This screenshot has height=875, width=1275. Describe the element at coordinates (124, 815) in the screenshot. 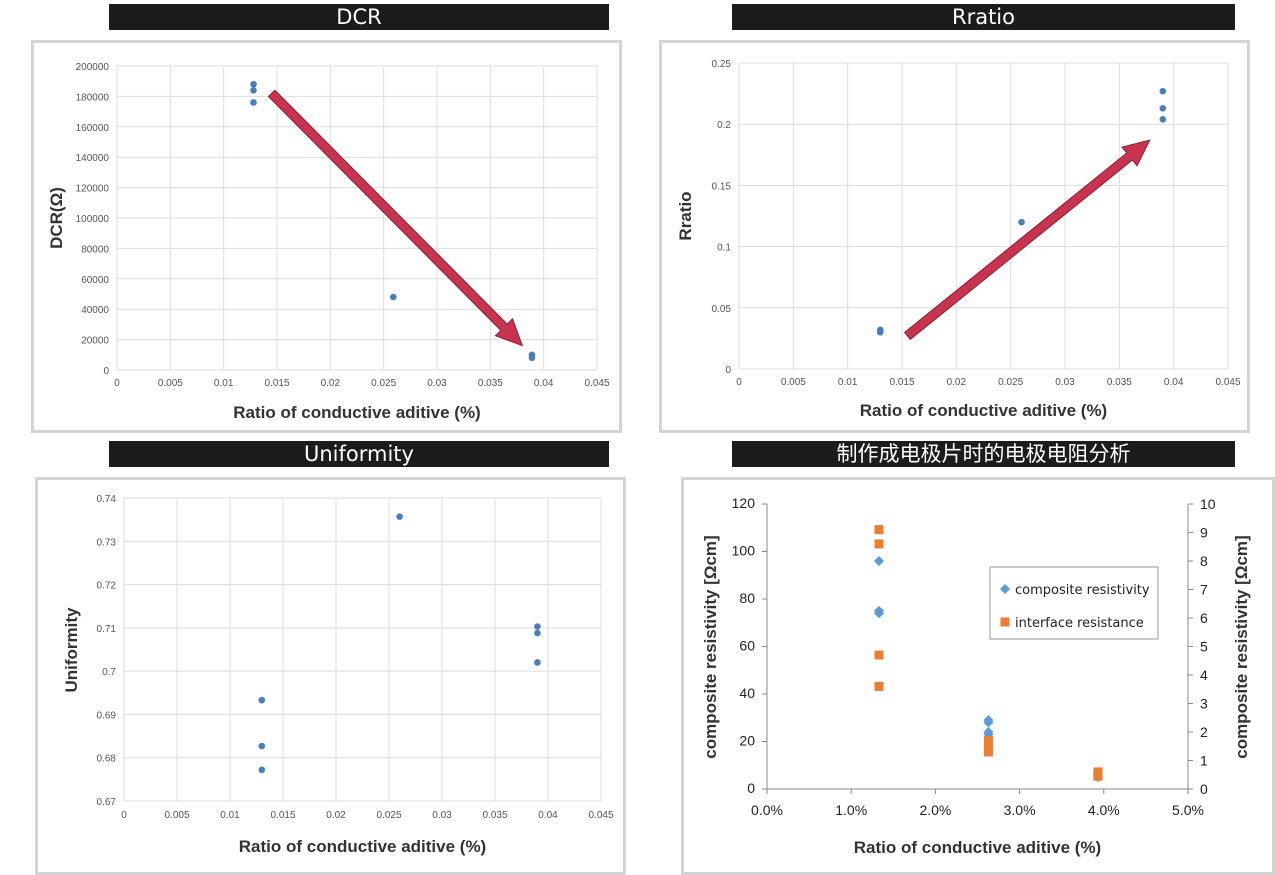

I see `uniformity-x-tick-label: 0` at that location.